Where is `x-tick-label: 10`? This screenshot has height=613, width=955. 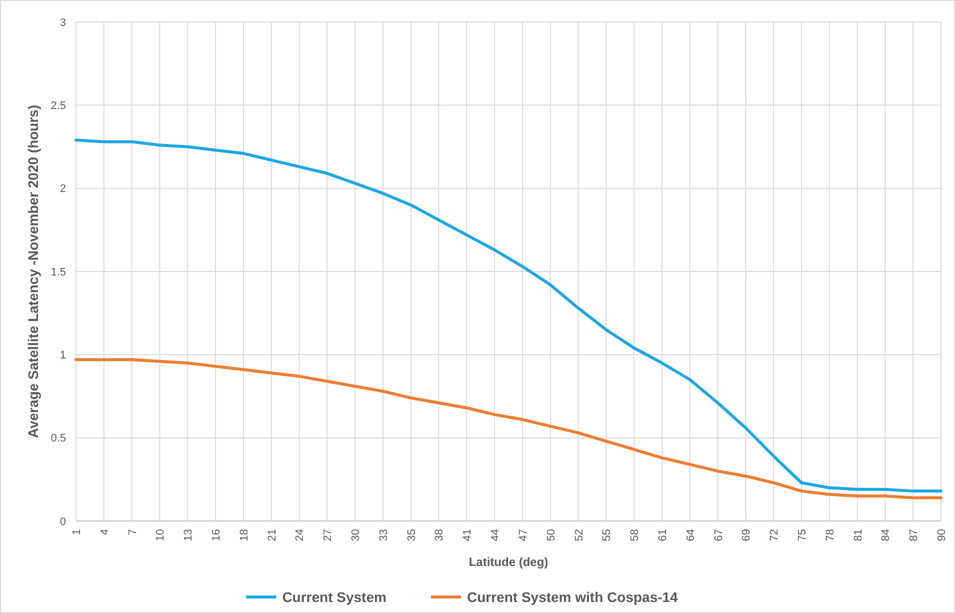 x-tick-label: 10 is located at coordinates (160, 535).